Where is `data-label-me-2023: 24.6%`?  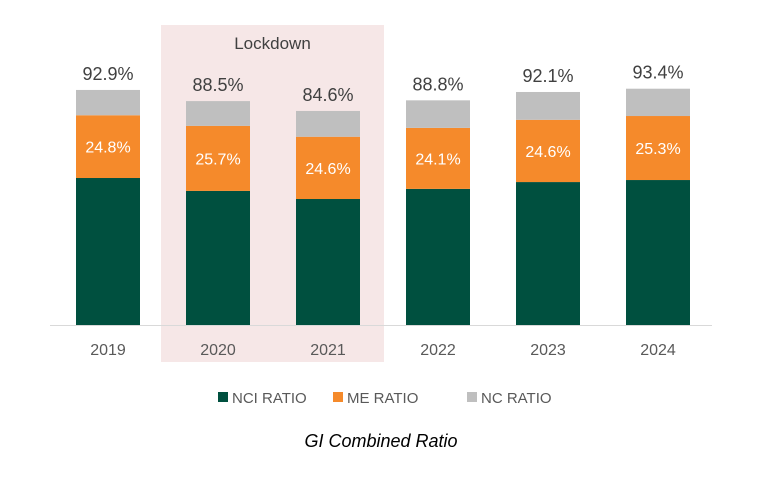 data-label-me-2023: 24.6% is located at coordinates (547, 152).